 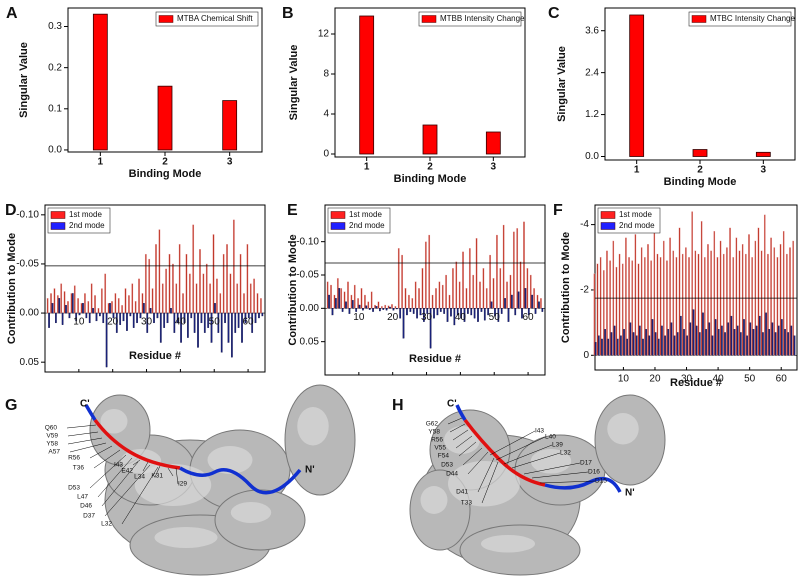 I want to click on y-tick-label: 0.2, so click(x=55, y=67).